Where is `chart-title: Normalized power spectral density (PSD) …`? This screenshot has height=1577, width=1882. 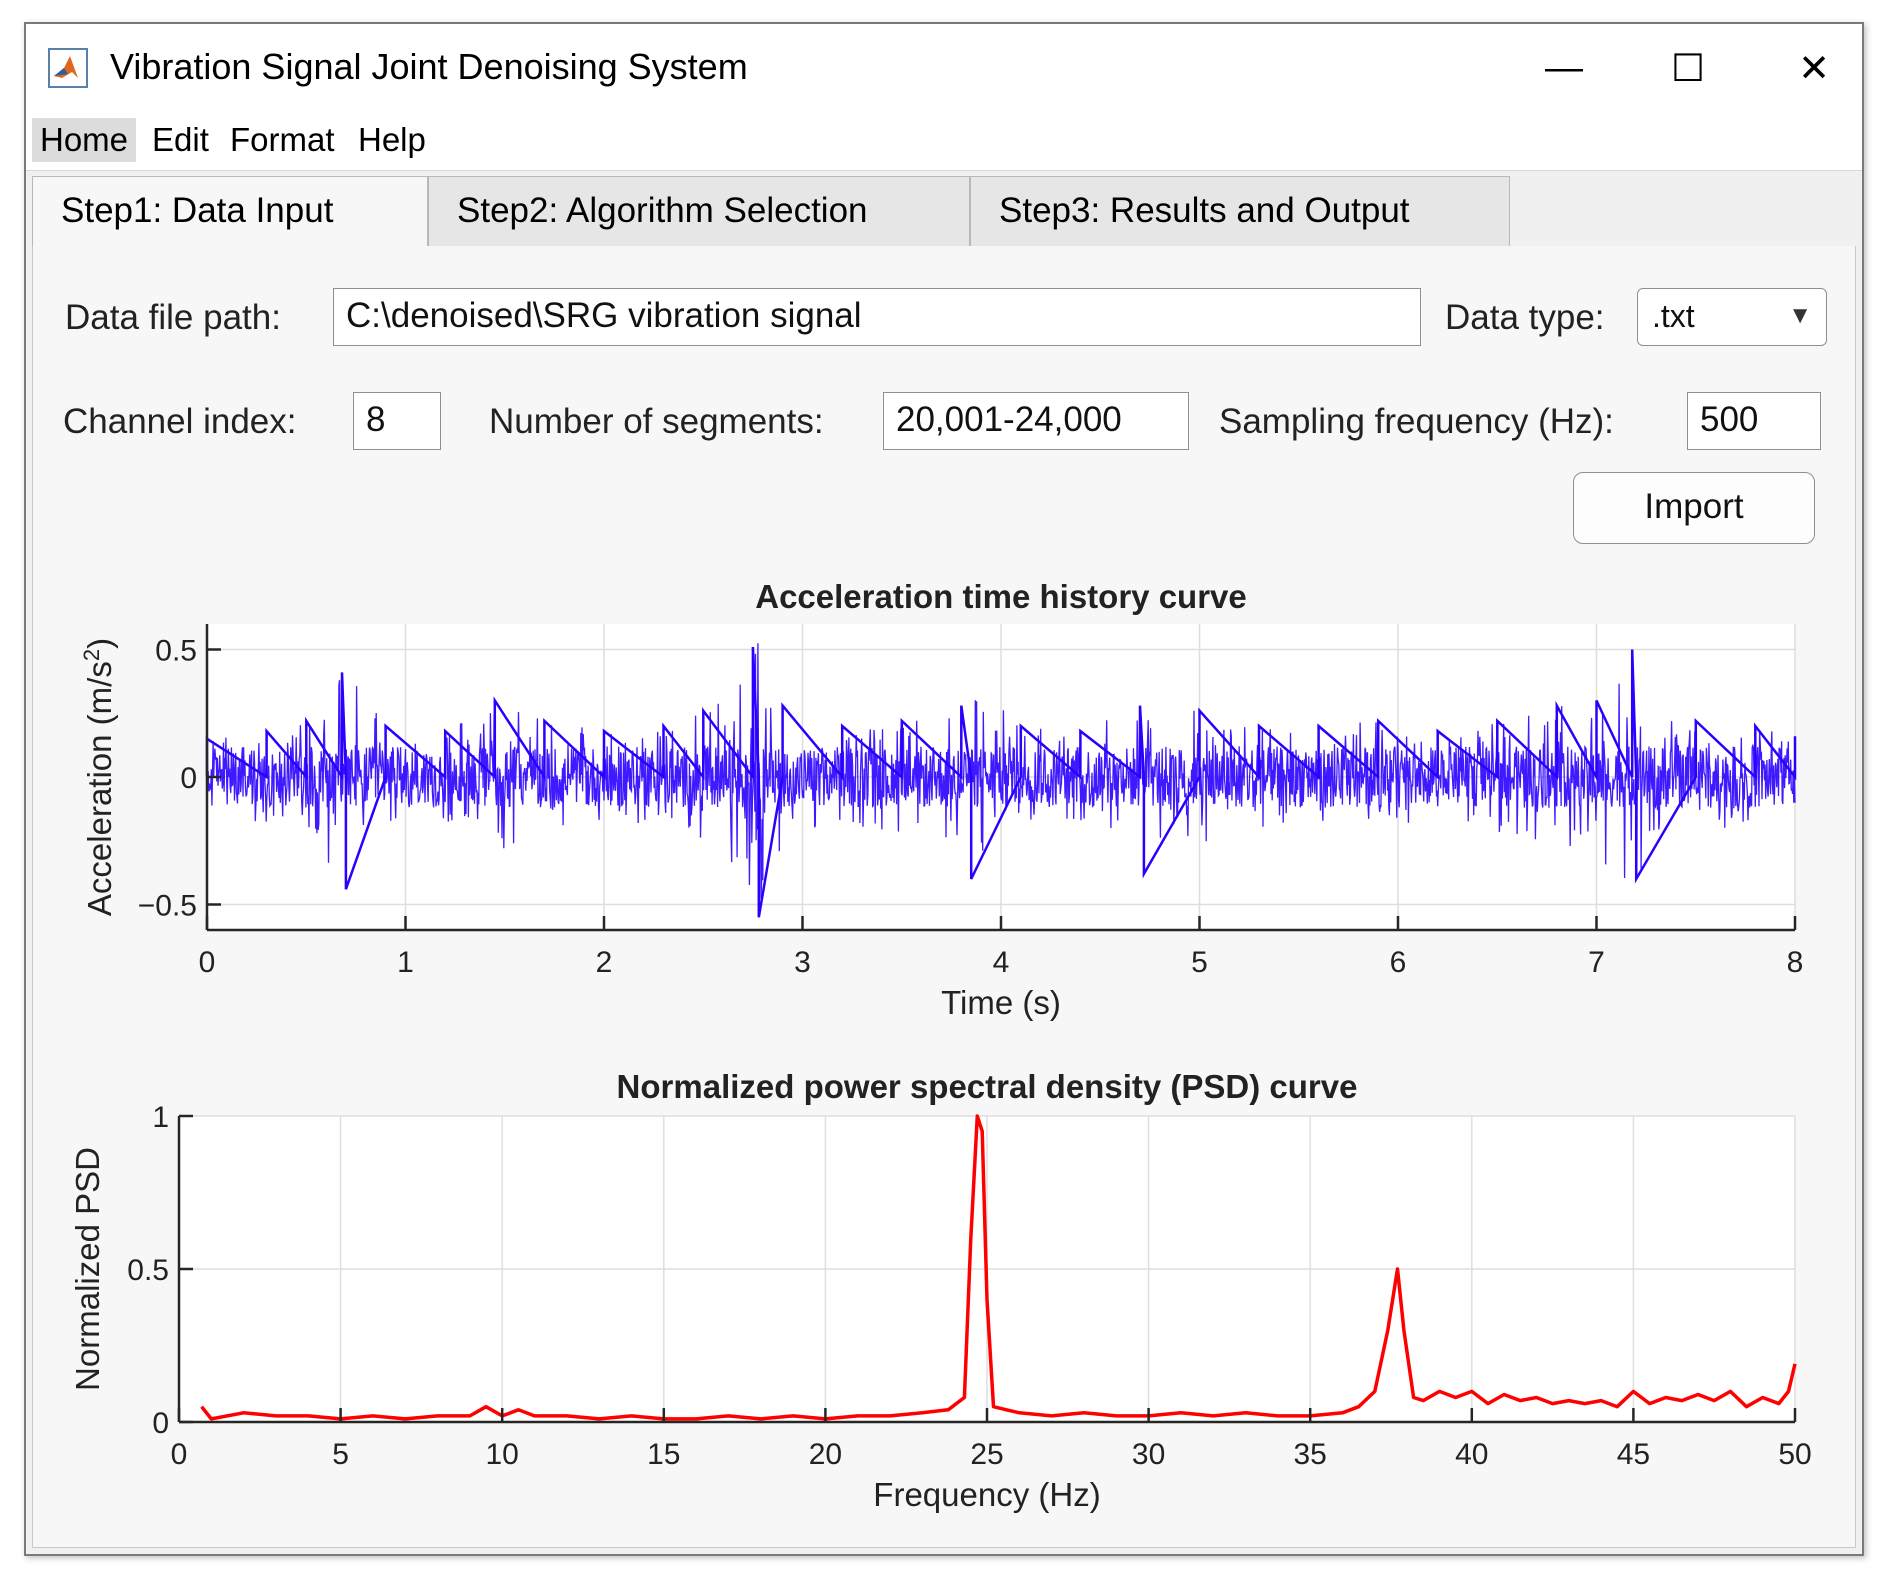 chart-title: Normalized power spectral density (PSD) … is located at coordinates (987, 1086).